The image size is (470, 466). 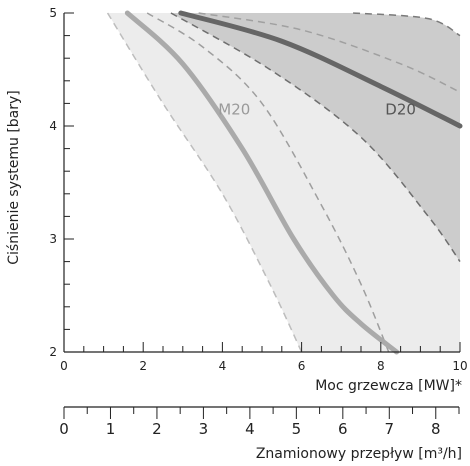 I want to click on m20-label: M20, so click(x=234, y=110).